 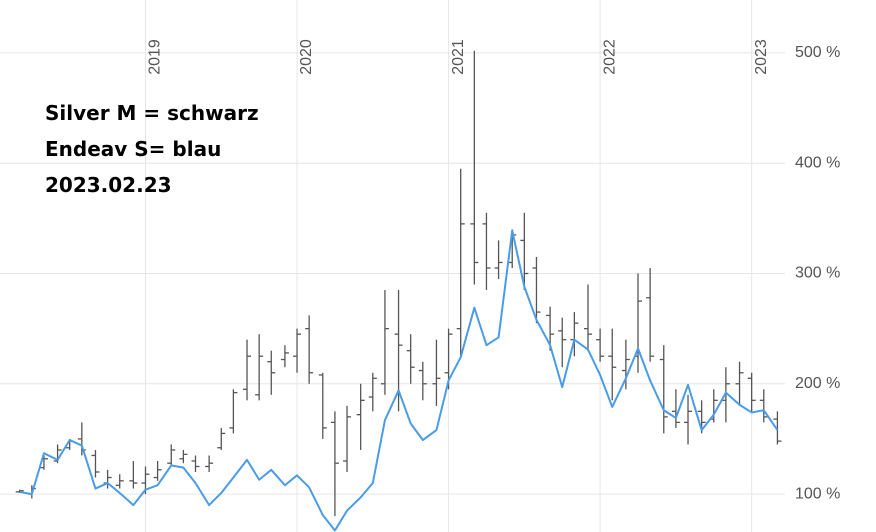 I want to click on y-tick-label: 200 %, so click(x=817, y=383).